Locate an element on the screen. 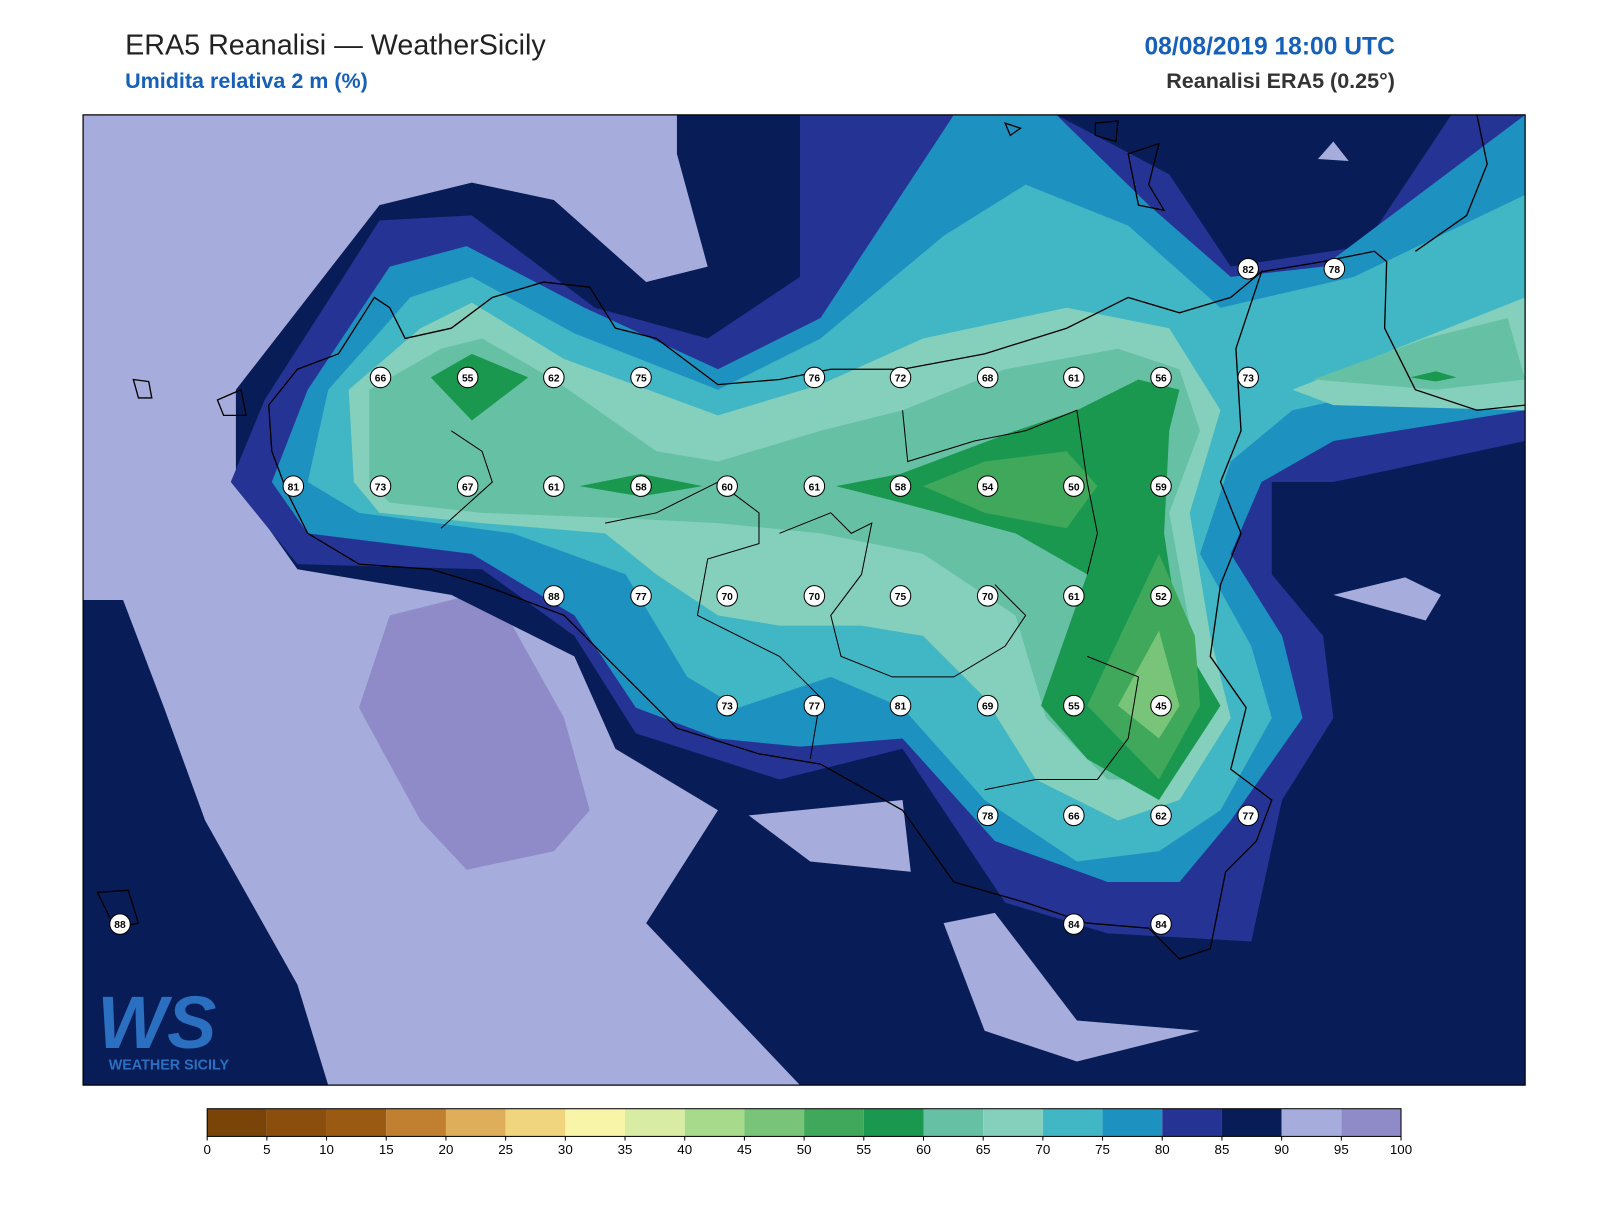 The width and height of the screenshot is (1600, 1205). colorbar-tick-label: 0 is located at coordinates (206, 1149).